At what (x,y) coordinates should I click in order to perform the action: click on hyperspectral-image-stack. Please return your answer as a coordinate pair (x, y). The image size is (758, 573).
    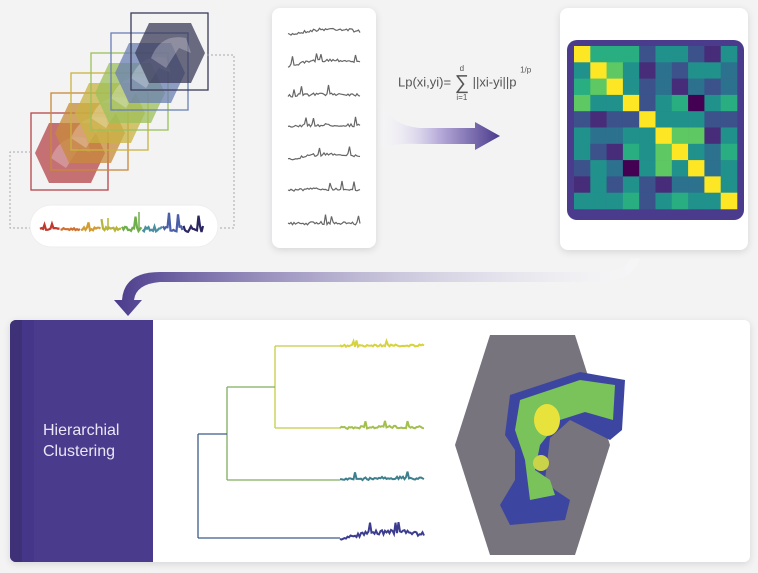
    Looking at the image, I should click on (119, 101).